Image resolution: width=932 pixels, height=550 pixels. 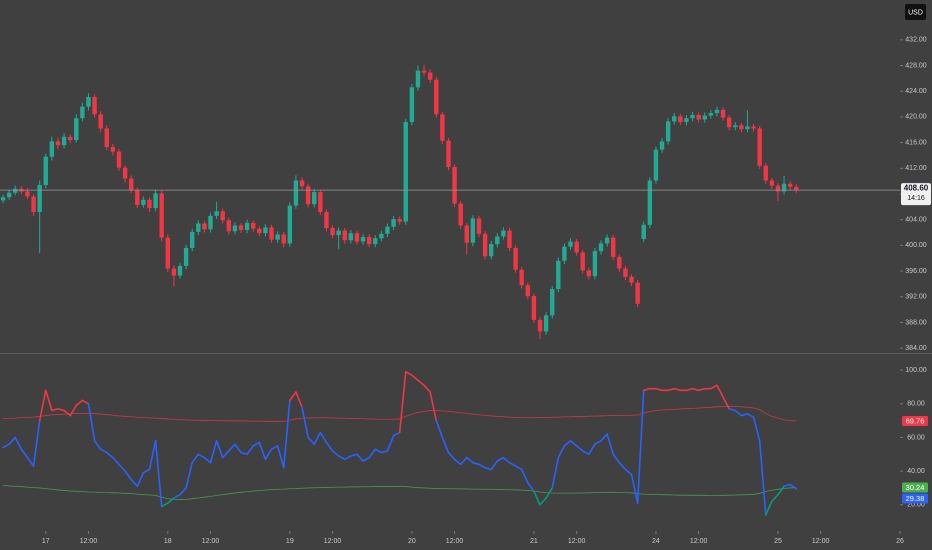 What do you see at coordinates (412, 541) in the screenshot?
I see `x-tick-label: 20` at bounding box center [412, 541].